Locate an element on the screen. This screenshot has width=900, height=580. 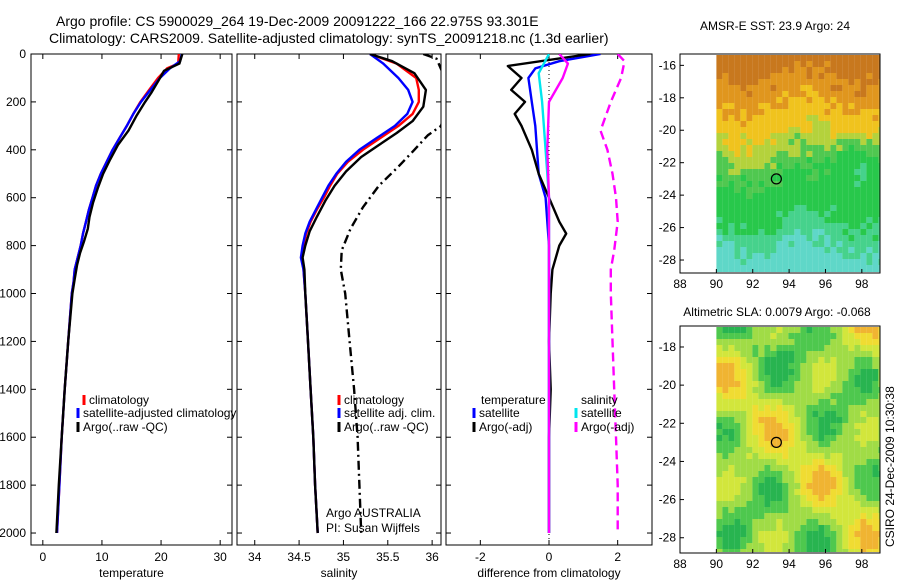
map-title: AMSR-E SST: 23.9 Argo: 24 is located at coordinates (775, 26).